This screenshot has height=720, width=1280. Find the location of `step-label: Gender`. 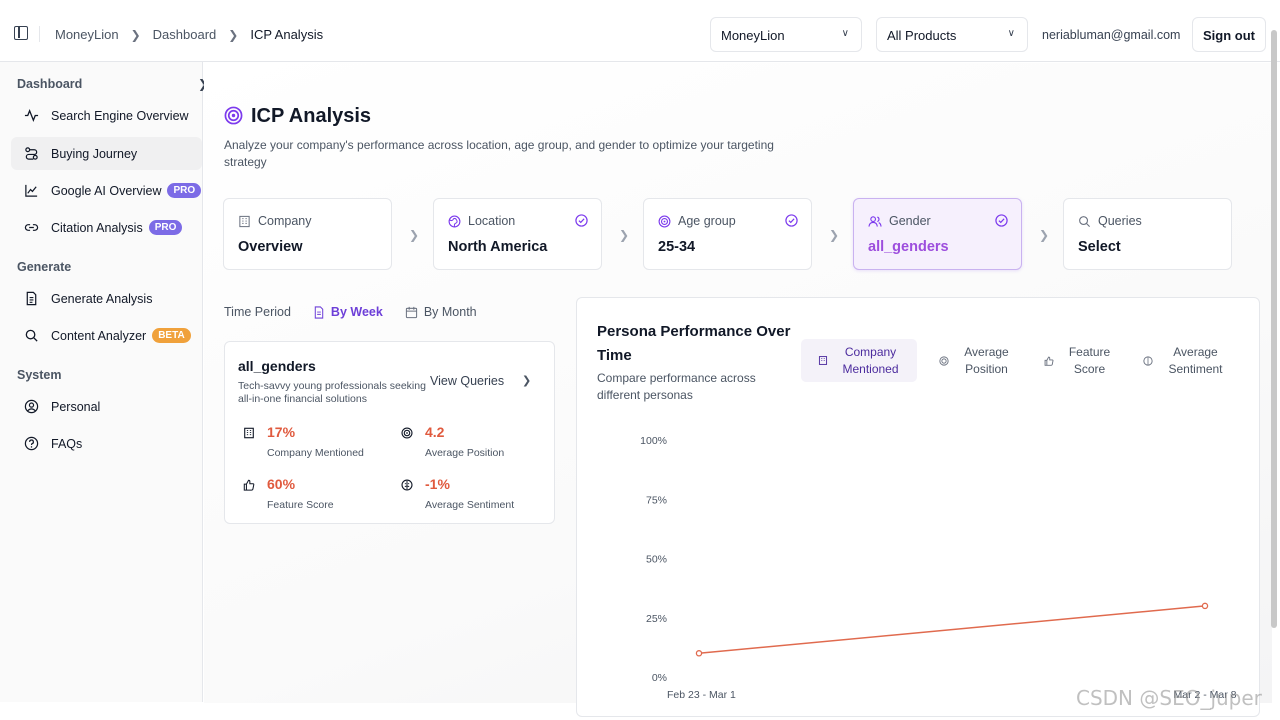

step-label: Gender is located at coordinates (910, 221).